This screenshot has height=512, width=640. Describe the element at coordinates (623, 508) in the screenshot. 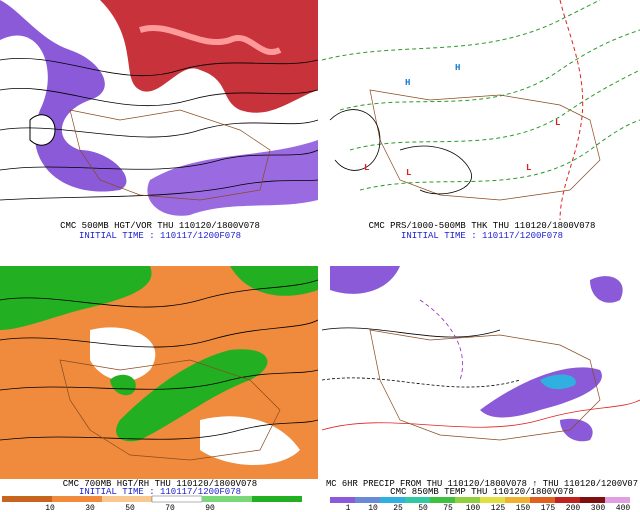

I see `colorbar-label: 400` at that location.